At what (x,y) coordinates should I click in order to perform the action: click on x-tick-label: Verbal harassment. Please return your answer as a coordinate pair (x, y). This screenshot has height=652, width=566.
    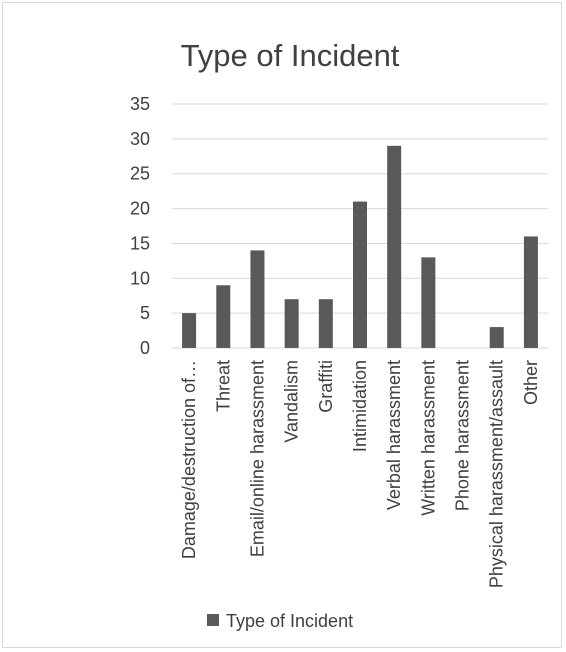
    Looking at the image, I should click on (394, 435).